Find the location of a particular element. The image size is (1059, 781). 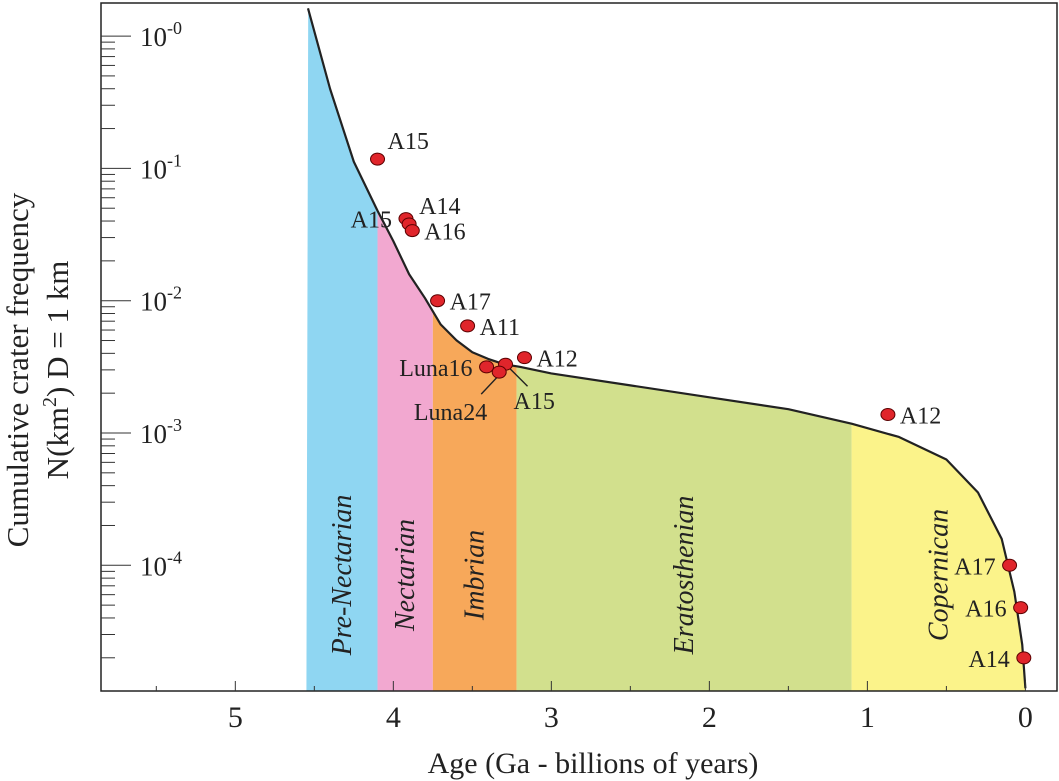

period-label-pre-nectarian: Pre-Nectarian is located at coordinates (342, 576).